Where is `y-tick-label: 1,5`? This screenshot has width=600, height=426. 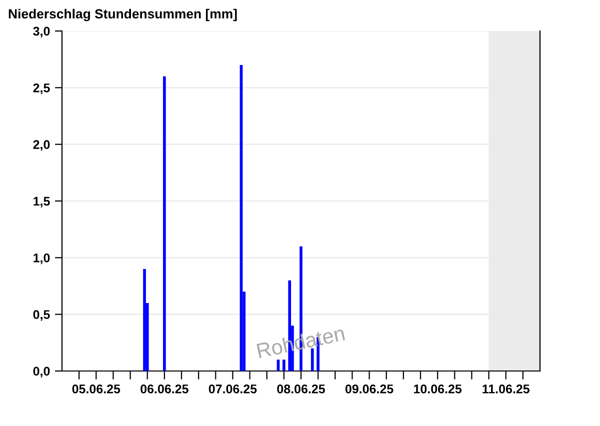
y-tick-label: 1,5 is located at coordinates (42, 202).